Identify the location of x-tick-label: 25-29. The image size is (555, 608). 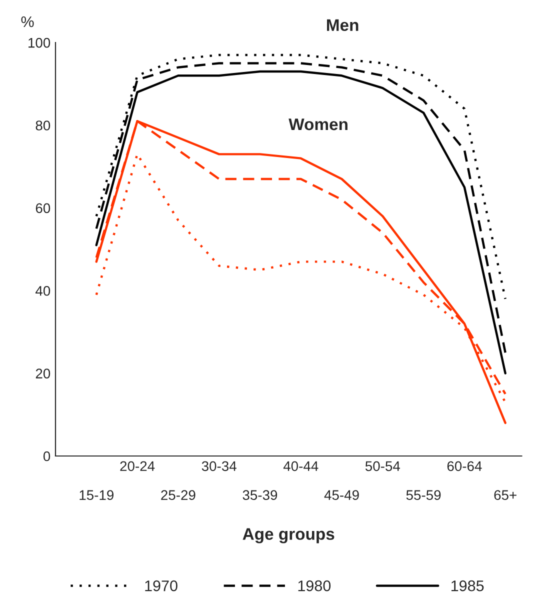
(178, 495).